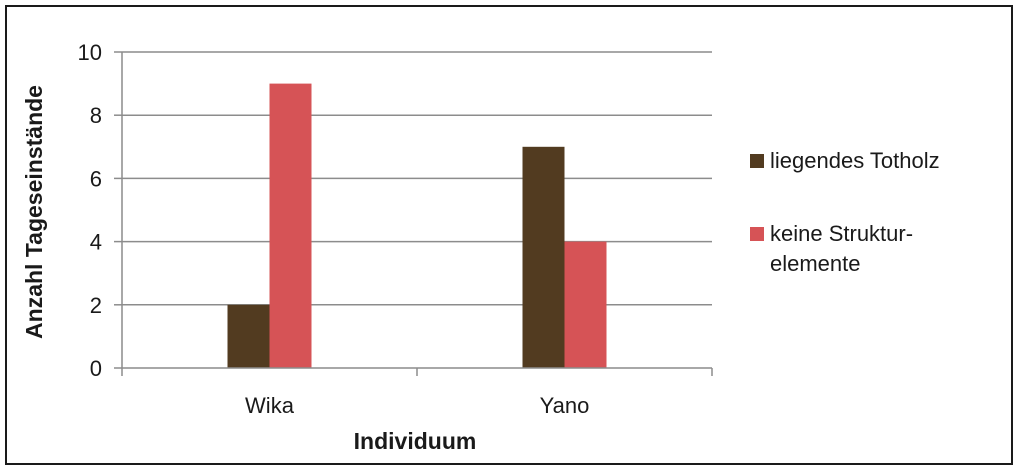 This screenshot has width=1016, height=465. Describe the element at coordinates (34, 212) in the screenshot. I see `y-axis-title: Anzahl Tageseinstände` at that location.